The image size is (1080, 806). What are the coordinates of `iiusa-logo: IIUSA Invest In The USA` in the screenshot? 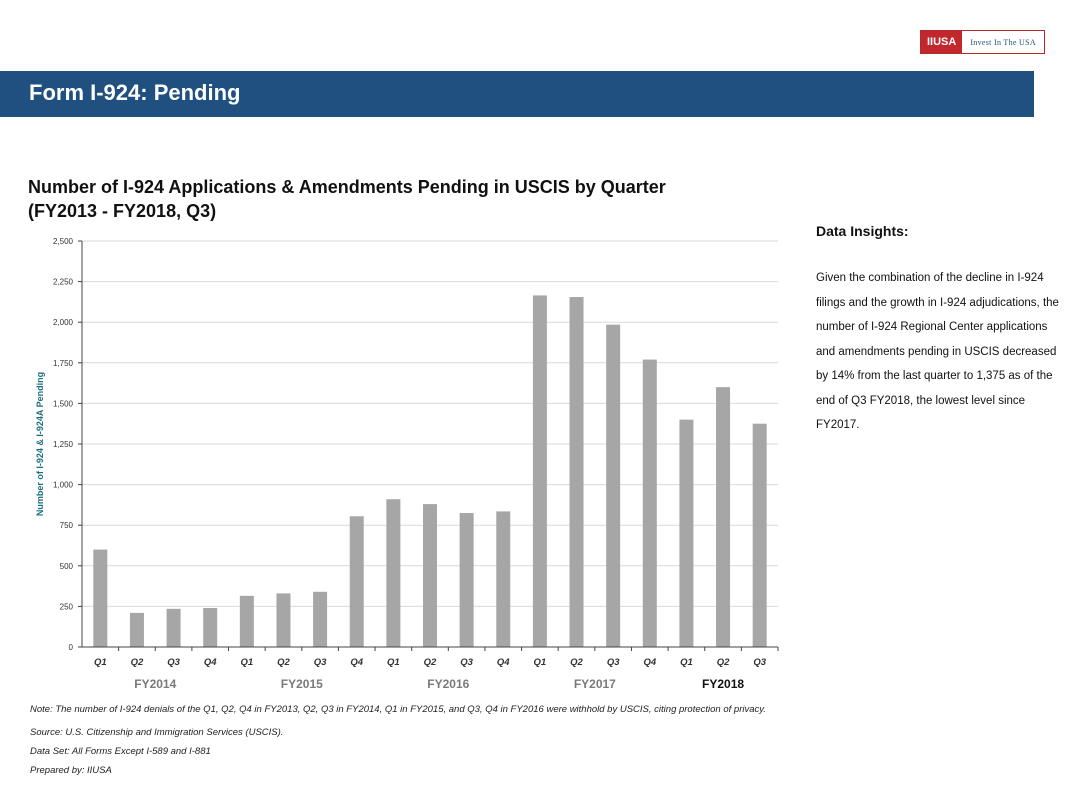 It's located at (982, 42).